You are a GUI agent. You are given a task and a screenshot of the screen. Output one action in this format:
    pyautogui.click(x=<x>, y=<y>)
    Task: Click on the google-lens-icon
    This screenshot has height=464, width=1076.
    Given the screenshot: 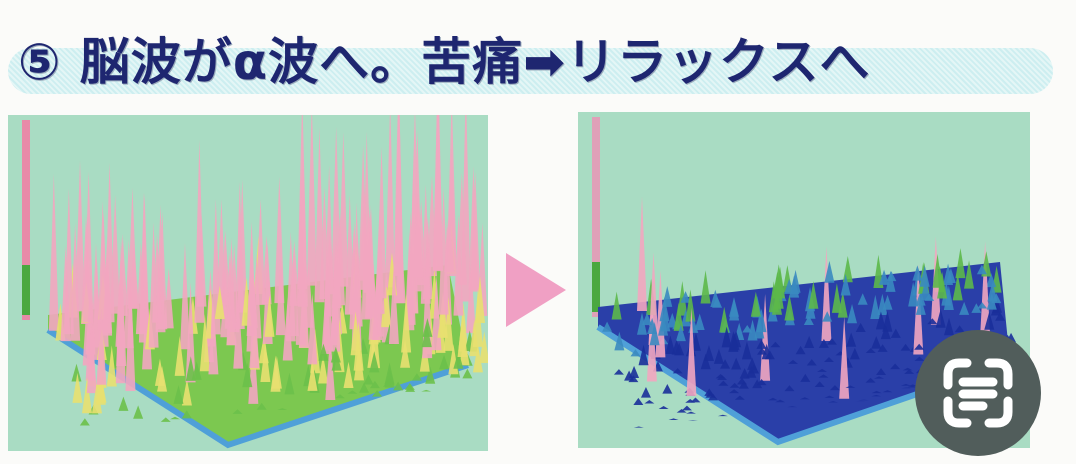 What is the action you would take?
    pyautogui.click(x=978, y=393)
    